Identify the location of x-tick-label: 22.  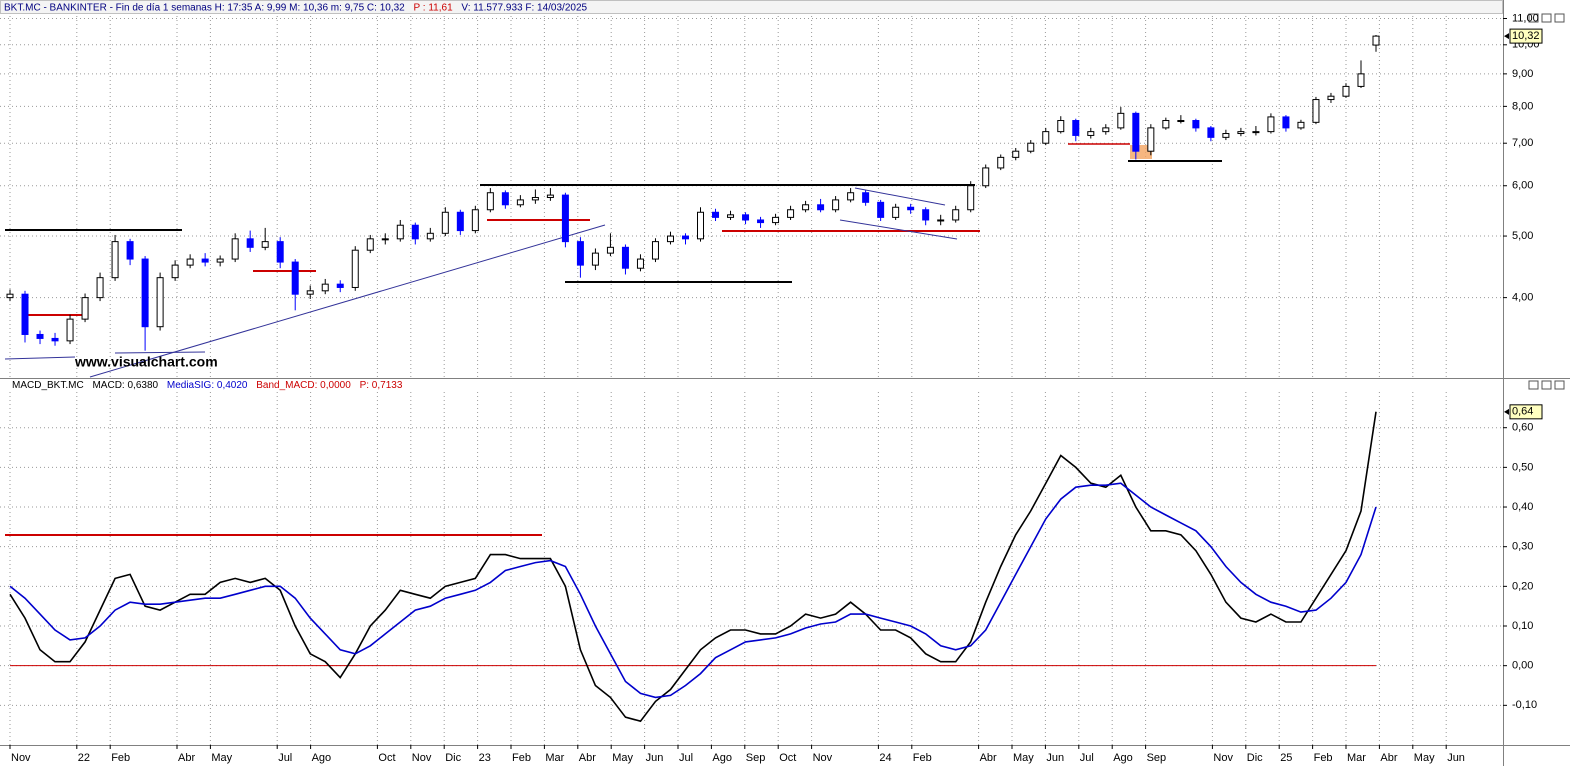
(84, 758).